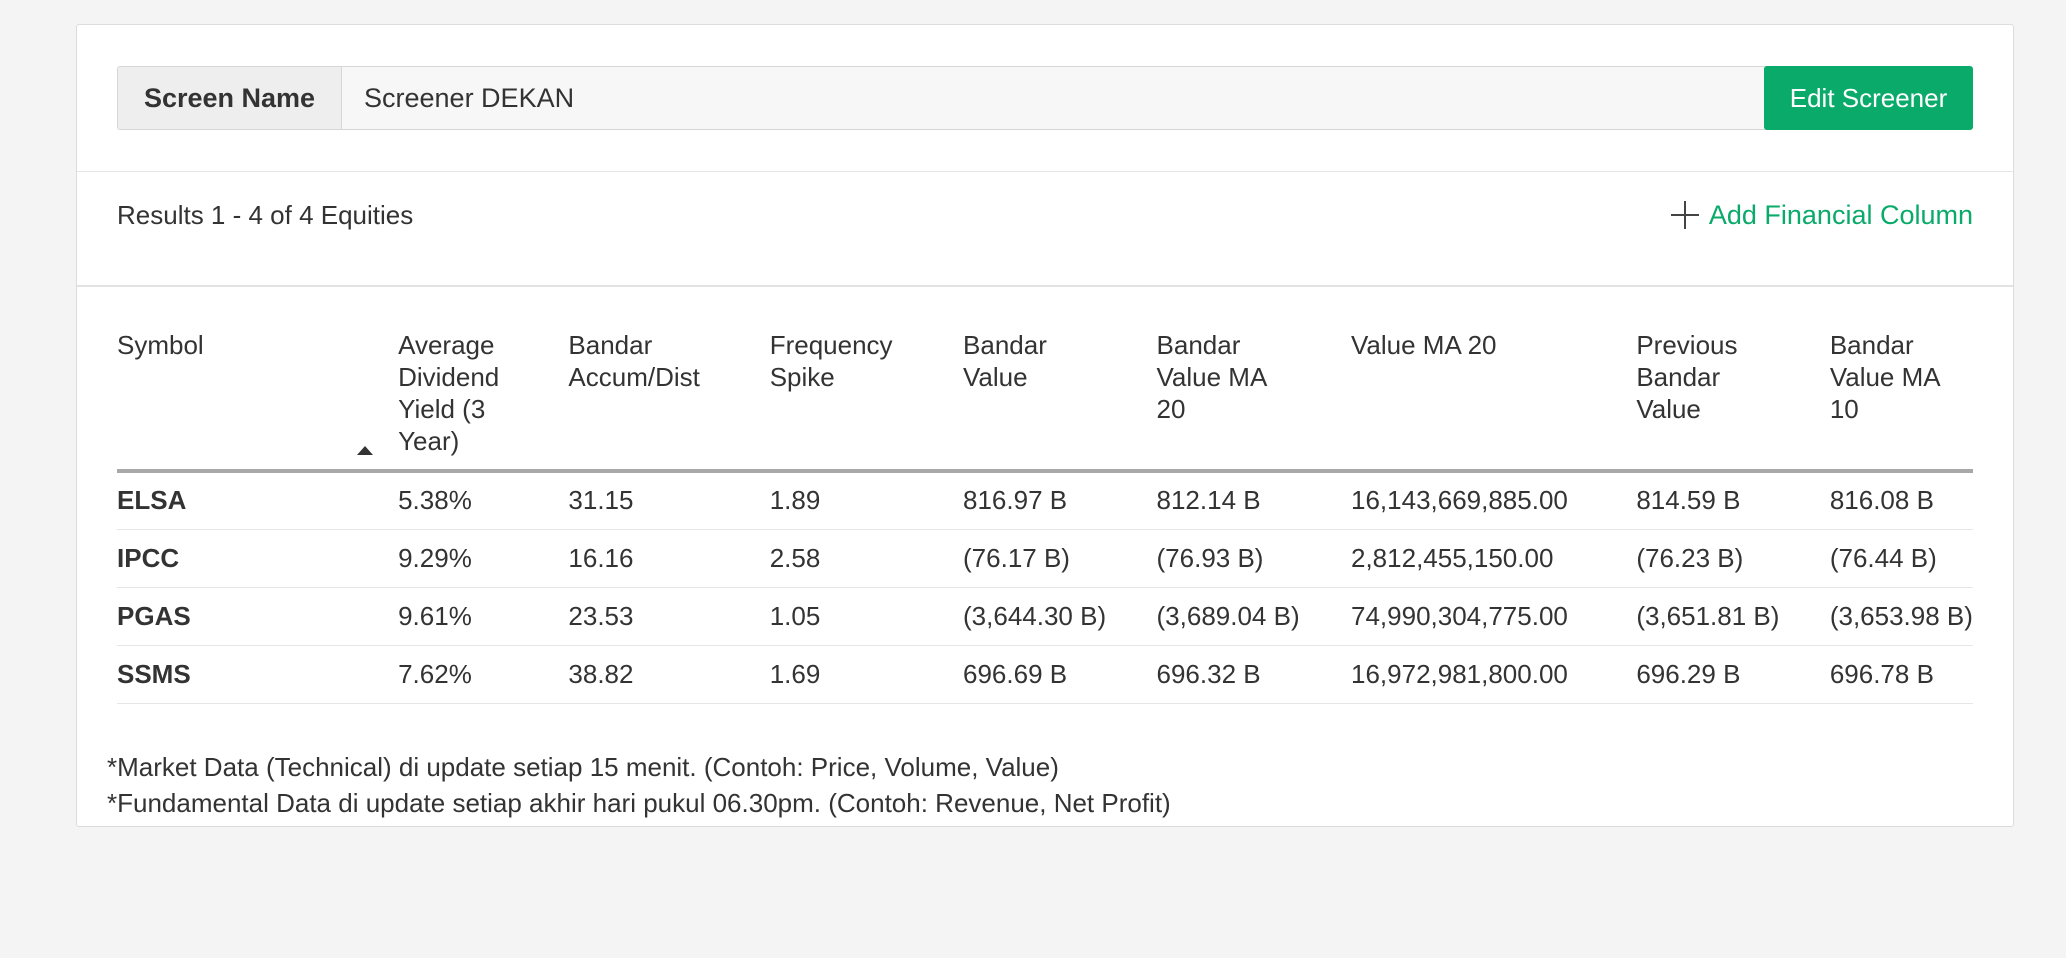 This screenshot has width=2066, height=958. I want to click on column-header-bandar-value-ma-20: Bandar Value MA 20, so click(1253, 388).